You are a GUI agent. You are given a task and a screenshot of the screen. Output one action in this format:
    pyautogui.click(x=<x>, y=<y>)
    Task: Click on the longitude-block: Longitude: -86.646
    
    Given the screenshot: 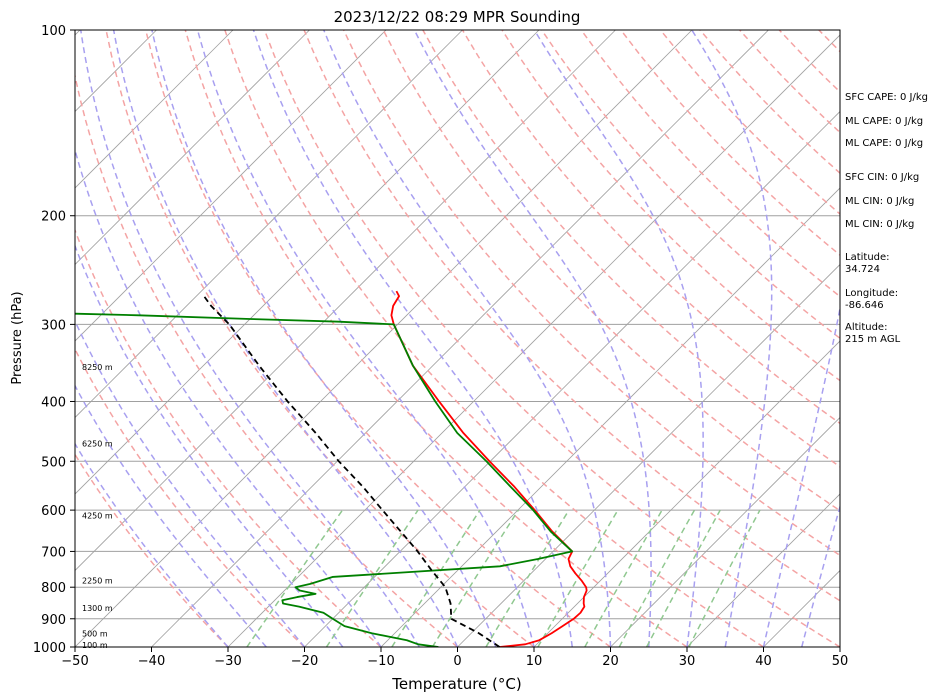 What is the action you would take?
    pyautogui.click(x=871, y=300)
    